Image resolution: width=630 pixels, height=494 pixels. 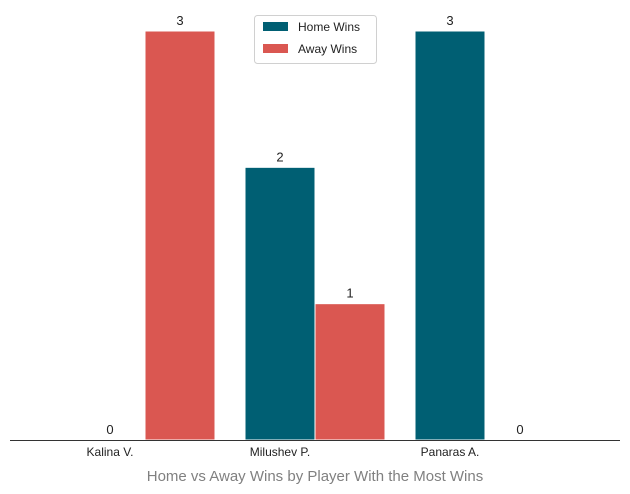 What do you see at coordinates (450, 235) in the screenshot?
I see `bar-home-wins-panaras-a` at bounding box center [450, 235].